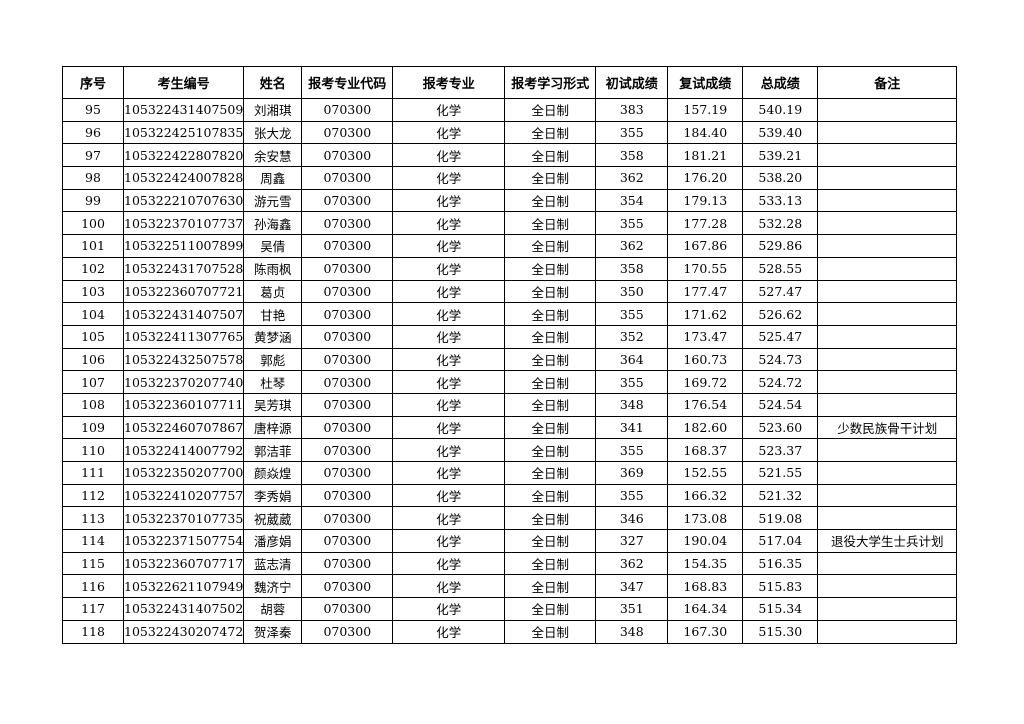  I want to click on table-cell: 胡蓉, so click(273, 609).